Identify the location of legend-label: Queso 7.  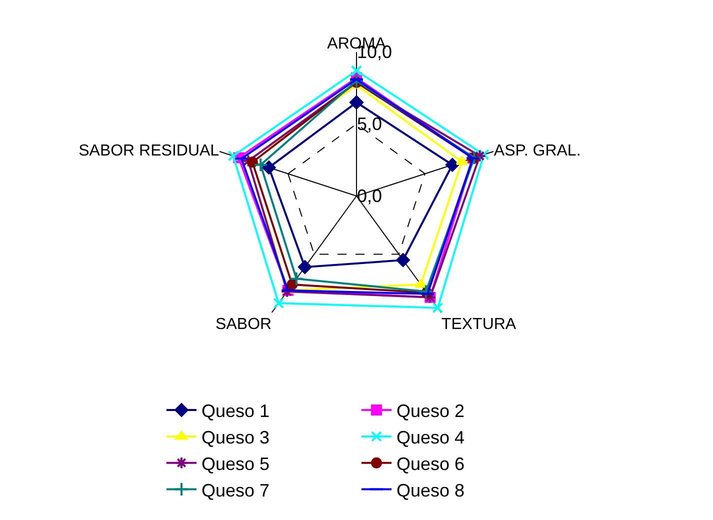
(236, 490).